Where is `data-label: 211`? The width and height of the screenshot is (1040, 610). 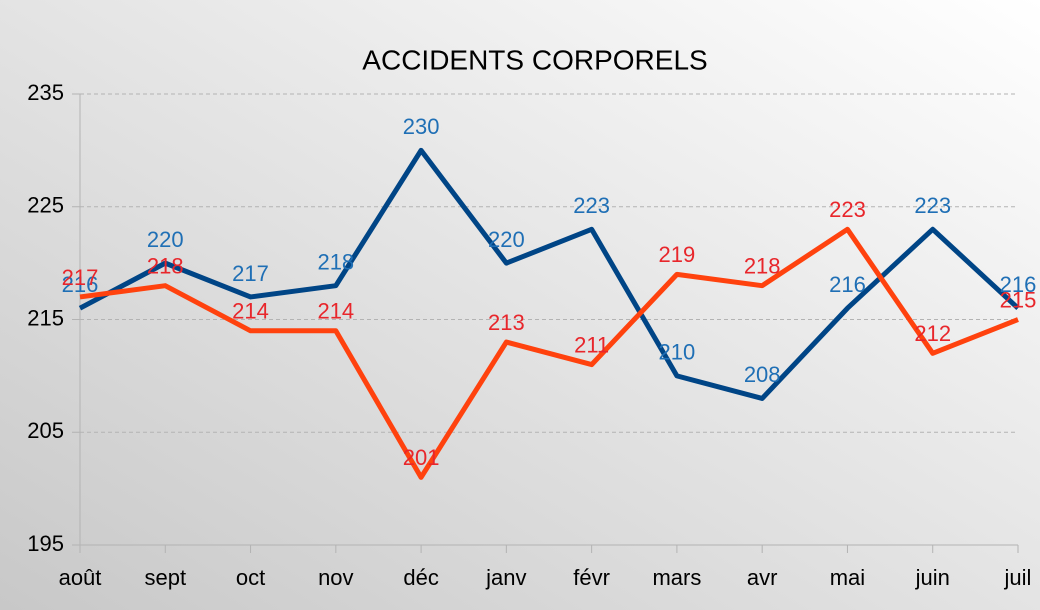
data-label: 211 is located at coordinates (591, 344).